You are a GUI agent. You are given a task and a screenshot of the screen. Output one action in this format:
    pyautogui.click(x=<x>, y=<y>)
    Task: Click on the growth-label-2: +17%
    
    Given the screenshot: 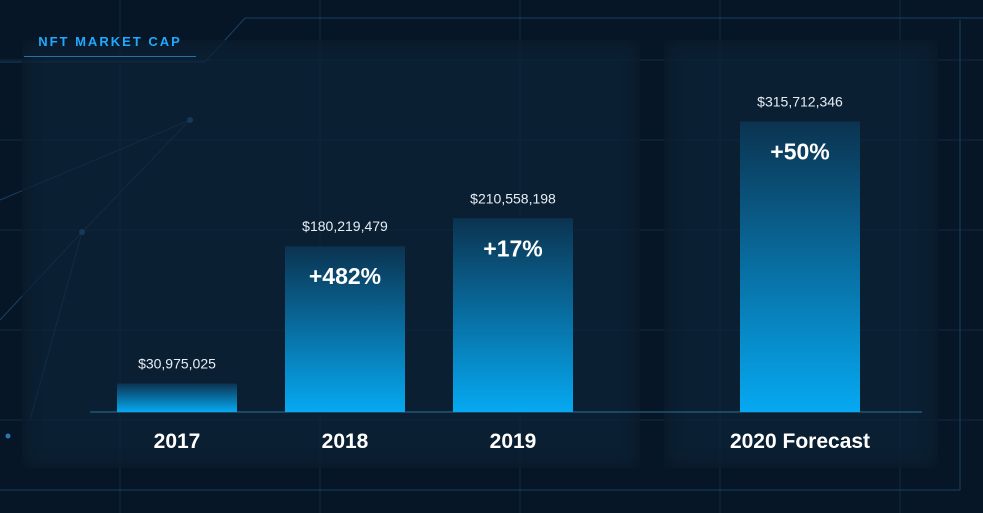 What is the action you would take?
    pyautogui.click(x=512, y=248)
    